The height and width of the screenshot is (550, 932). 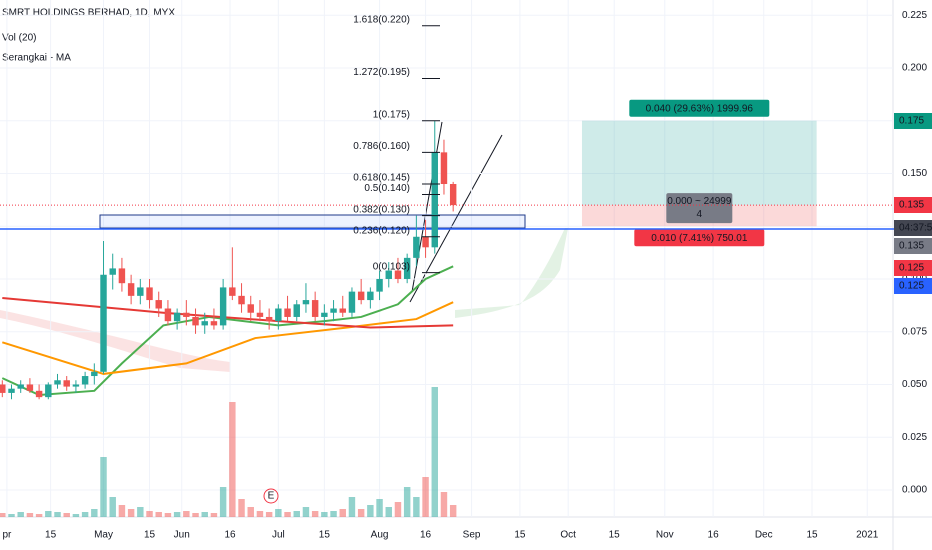 What do you see at coordinates (914, 331) in the screenshot?
I see `y-tick-label: 0.075` at bounding box center [914, 331].